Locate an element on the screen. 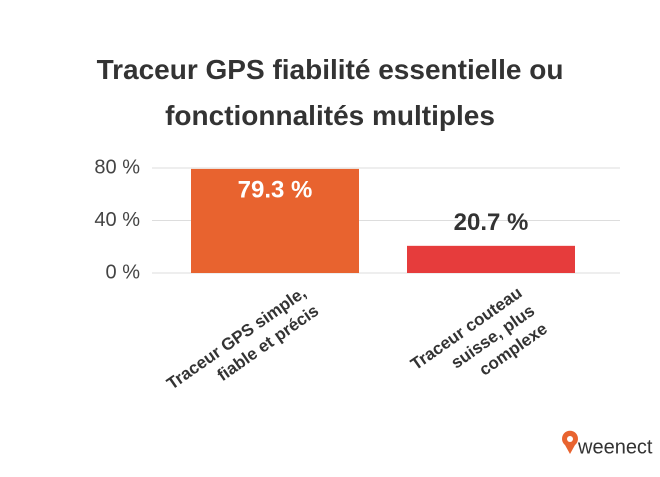  y-tick-label: 80 % is located at coordinates (117, 167).